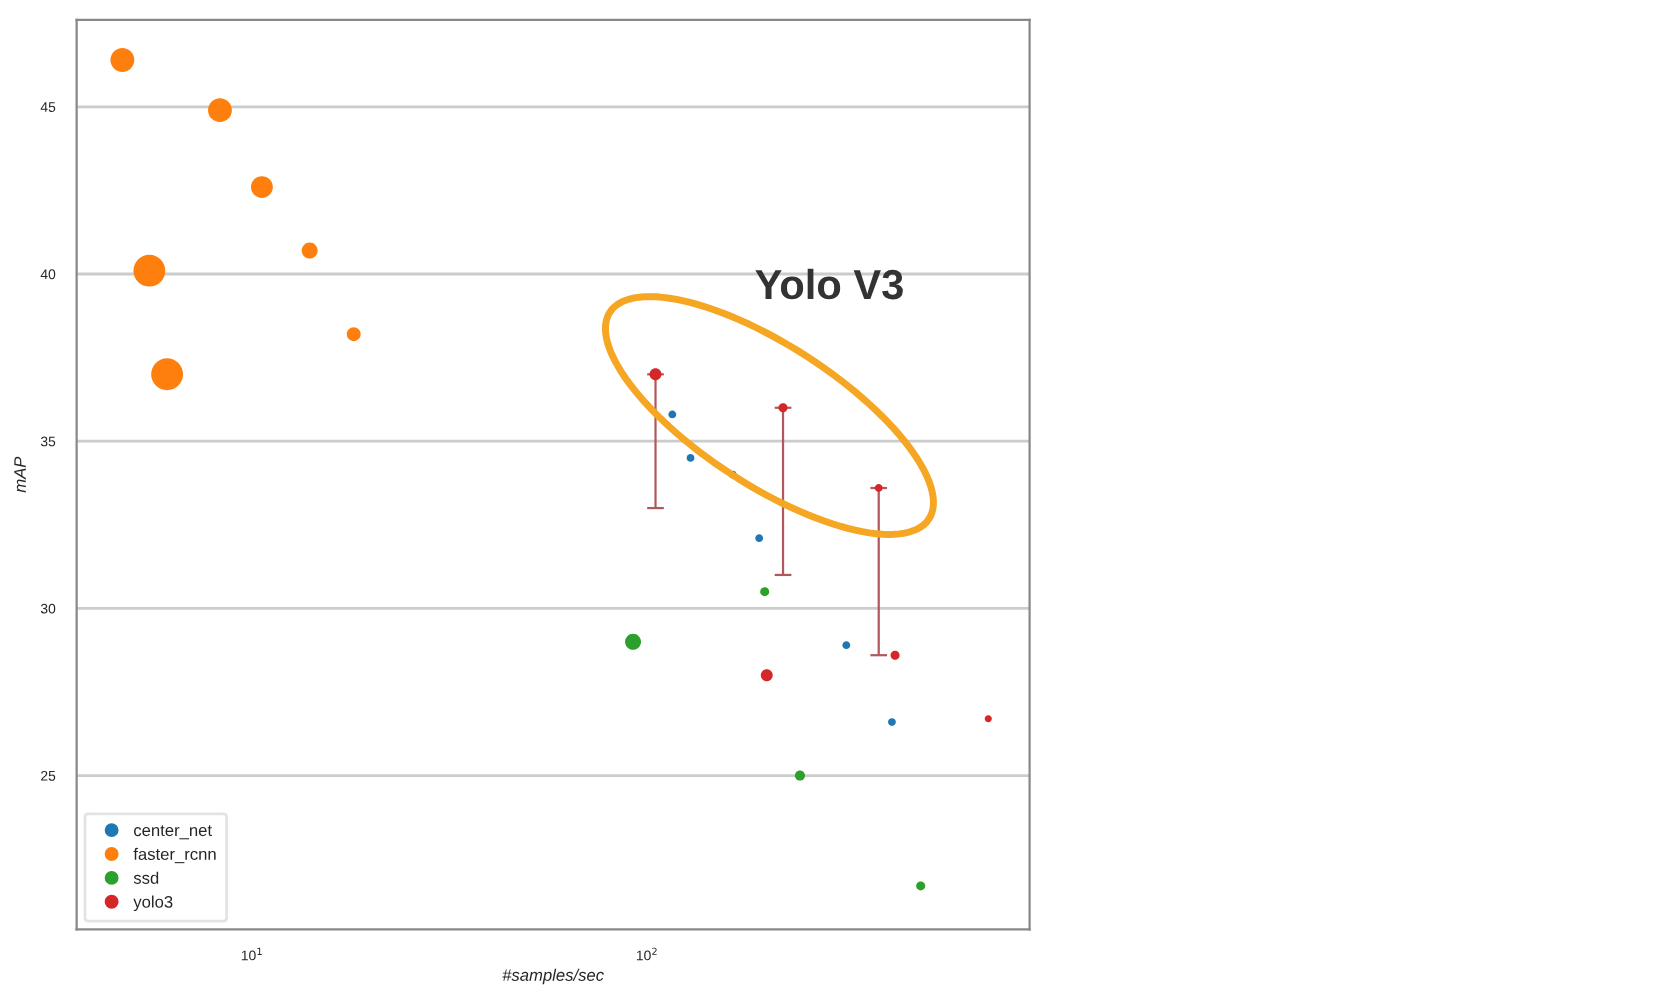 Image resolution: width=1666 pixels, height=994 pixels. What do you see at coordinates (553, 976) in the screenshot?
I see `x-axis-title: #samples/sec` at bounding box center [553, 976].